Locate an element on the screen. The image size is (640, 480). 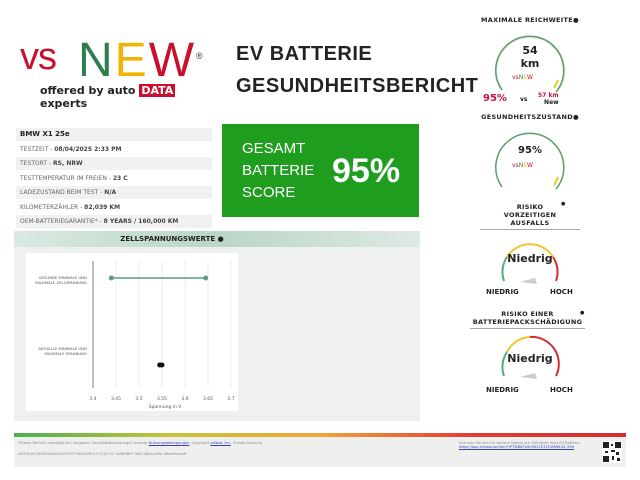
info-value: 8 YEARS / 160,000 KM is located at coordinates (141, 221).